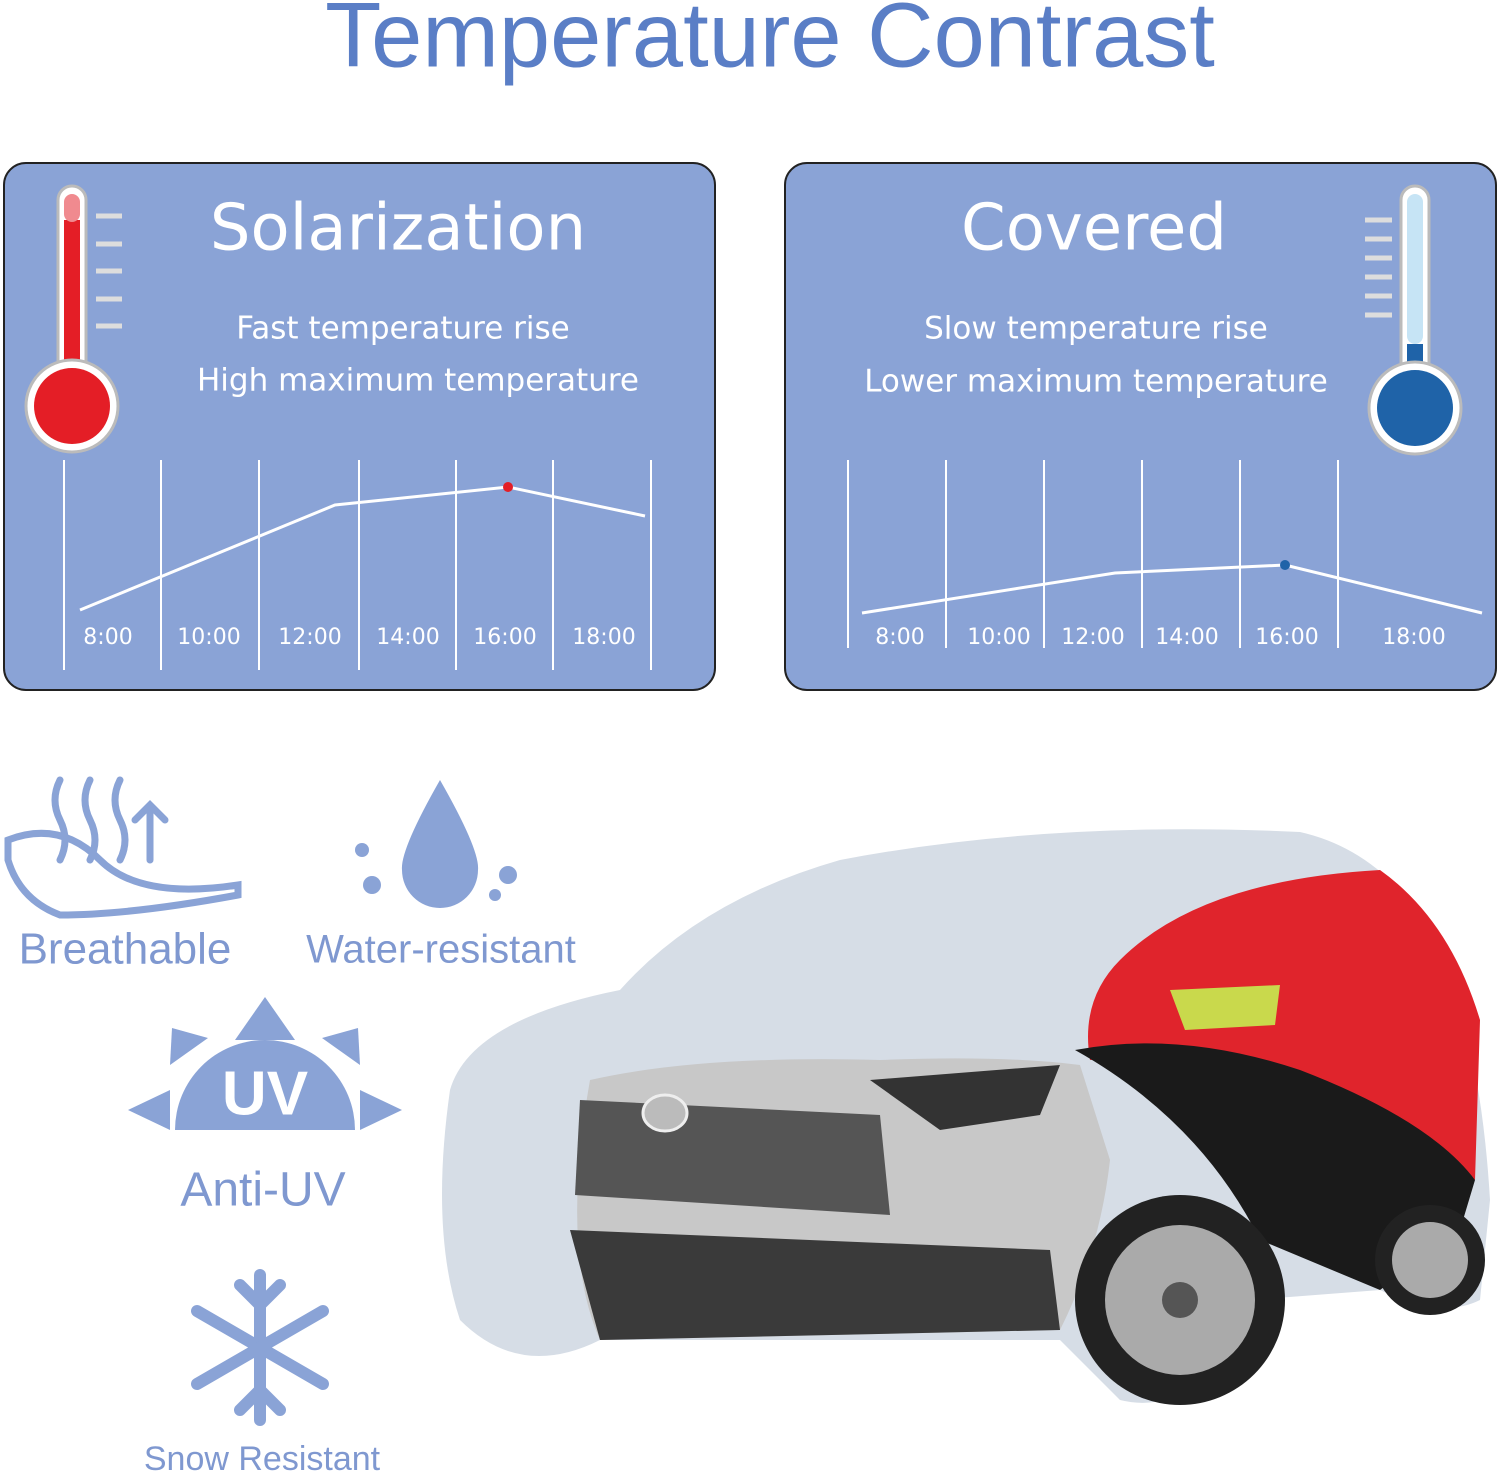 This screenshot has width=1500, height=1483. What do you see at coordinates (1094, 229) in the screenshot?
I see `panel-title: Covered` at bounding box center [1094, 229].